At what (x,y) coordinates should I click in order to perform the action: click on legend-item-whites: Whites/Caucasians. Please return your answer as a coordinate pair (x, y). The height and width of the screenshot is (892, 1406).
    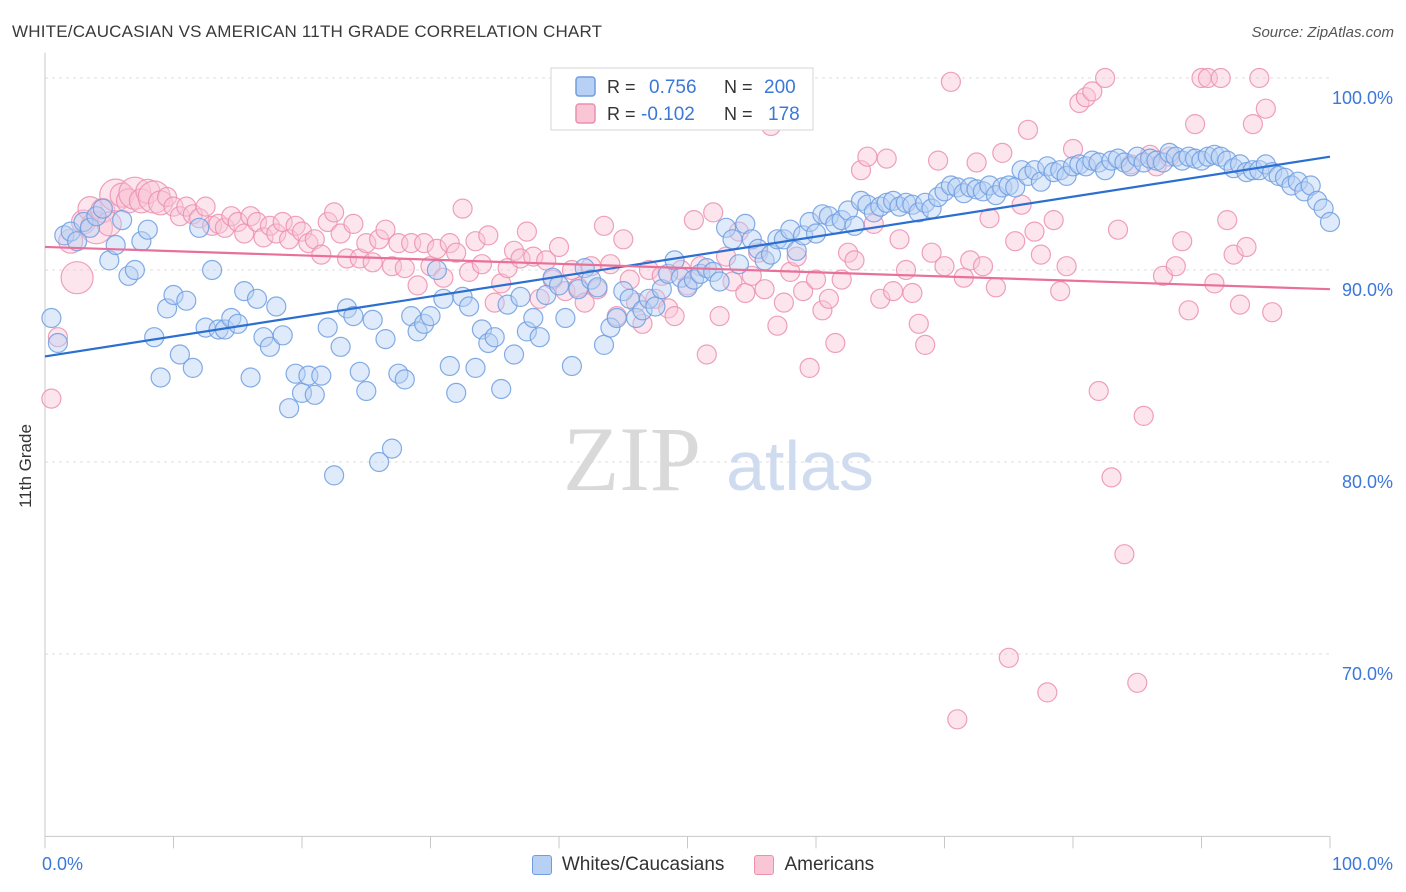
    Looking at the image, I should click on (628, 865).